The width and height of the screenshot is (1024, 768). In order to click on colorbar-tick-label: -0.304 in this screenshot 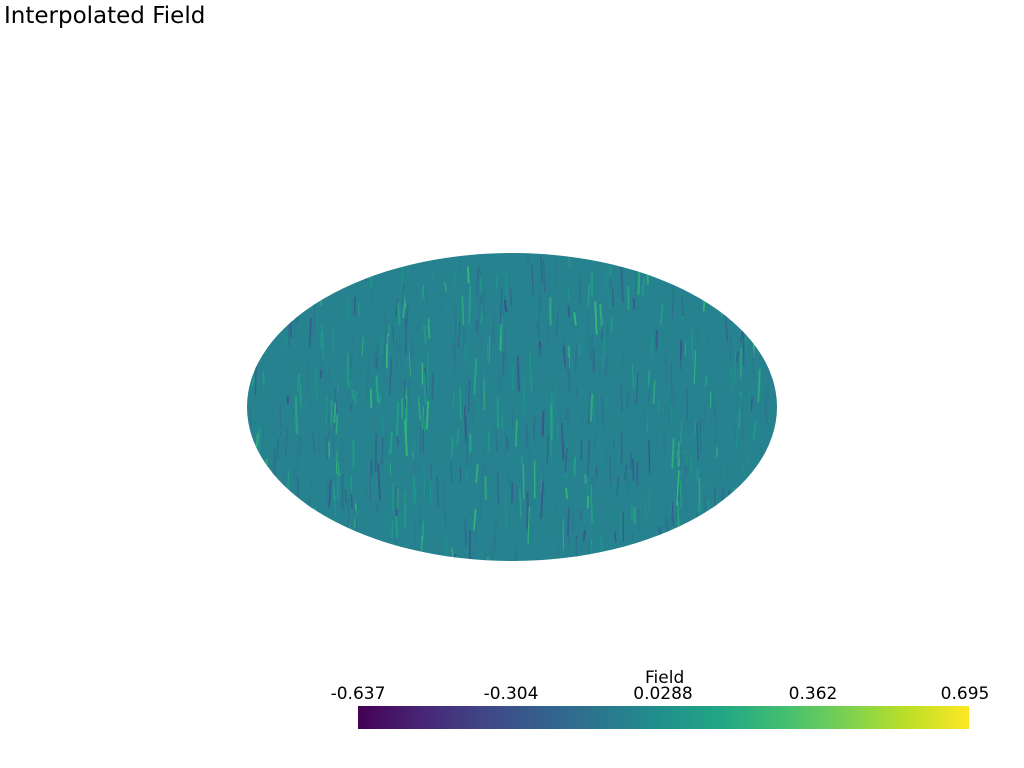, I will do `click(511, 694)`.